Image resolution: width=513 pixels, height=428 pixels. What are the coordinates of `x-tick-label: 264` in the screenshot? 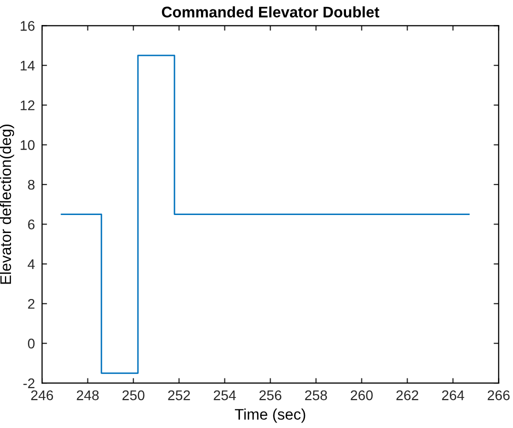 It's located at (453, 395).